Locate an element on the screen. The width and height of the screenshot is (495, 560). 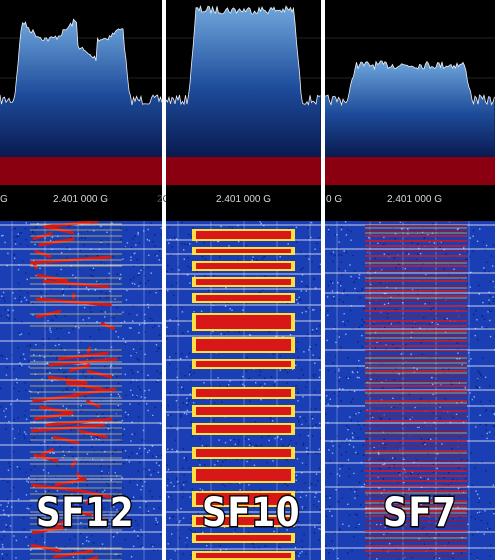
spectrum-plot-sf12 is located at coordinates (81, 101).